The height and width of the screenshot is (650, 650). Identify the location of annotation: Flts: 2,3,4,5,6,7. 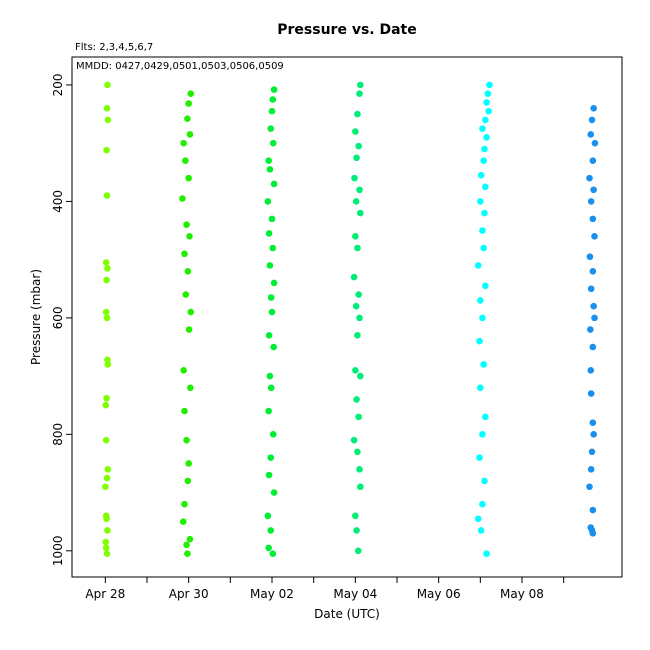
(114, 47).